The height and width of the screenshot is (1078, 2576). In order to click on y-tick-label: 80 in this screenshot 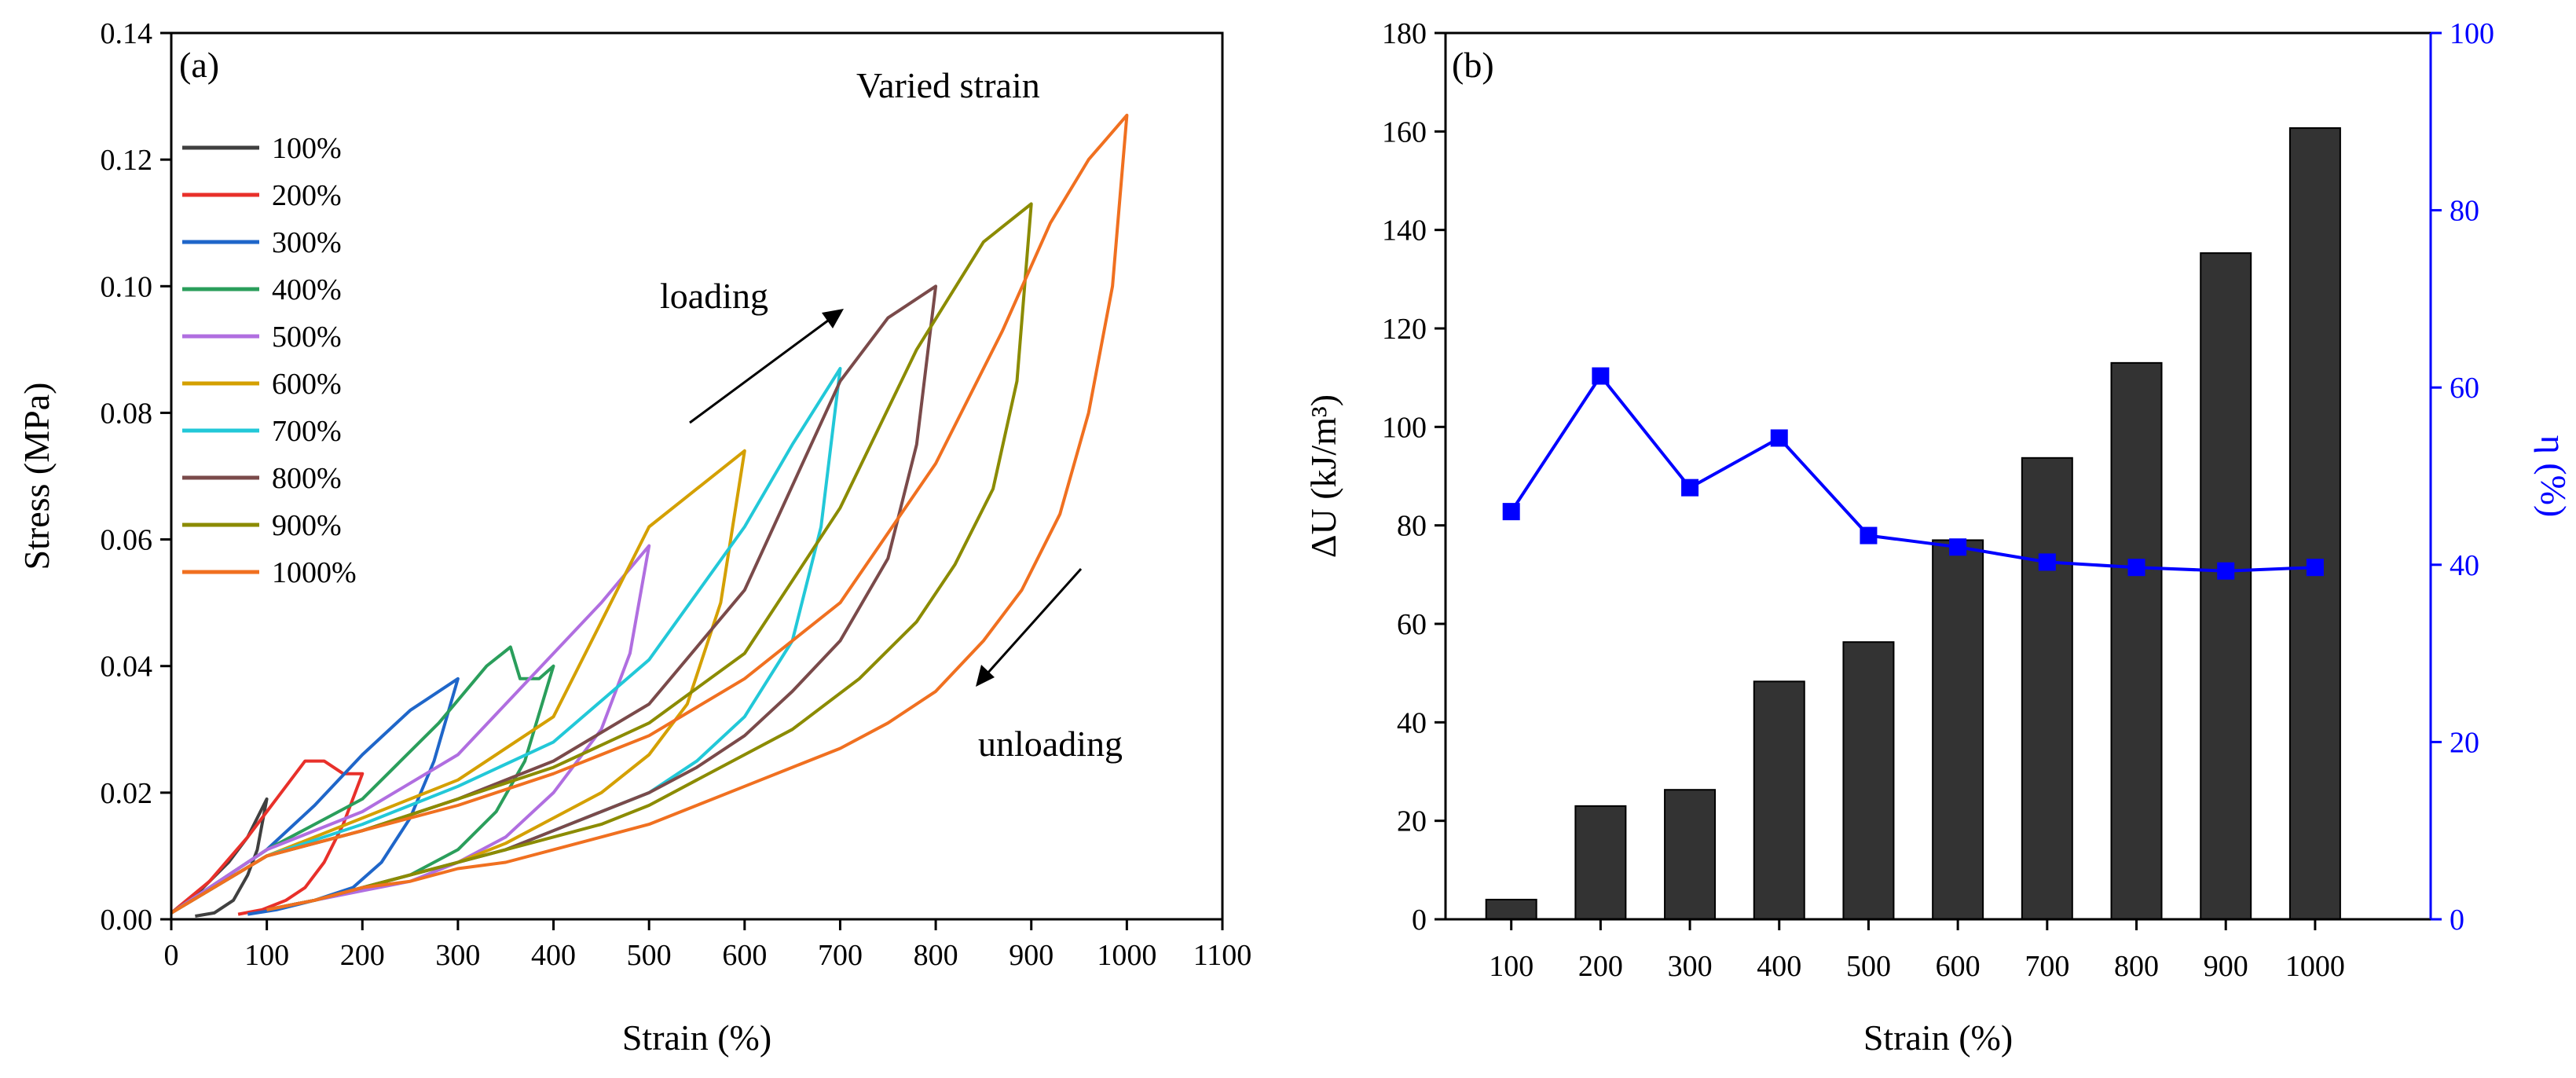, I will do `click(1412, 526)`.